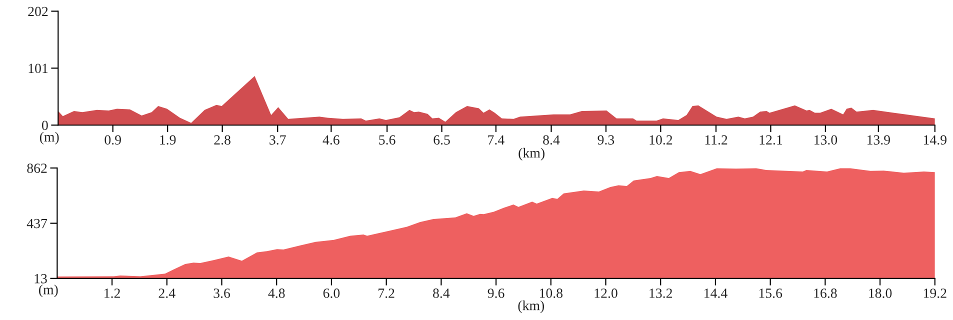 The height and width of the screenshot is (320, 953). I want to click on x-tick-label: 18.0, so click(880, 293).